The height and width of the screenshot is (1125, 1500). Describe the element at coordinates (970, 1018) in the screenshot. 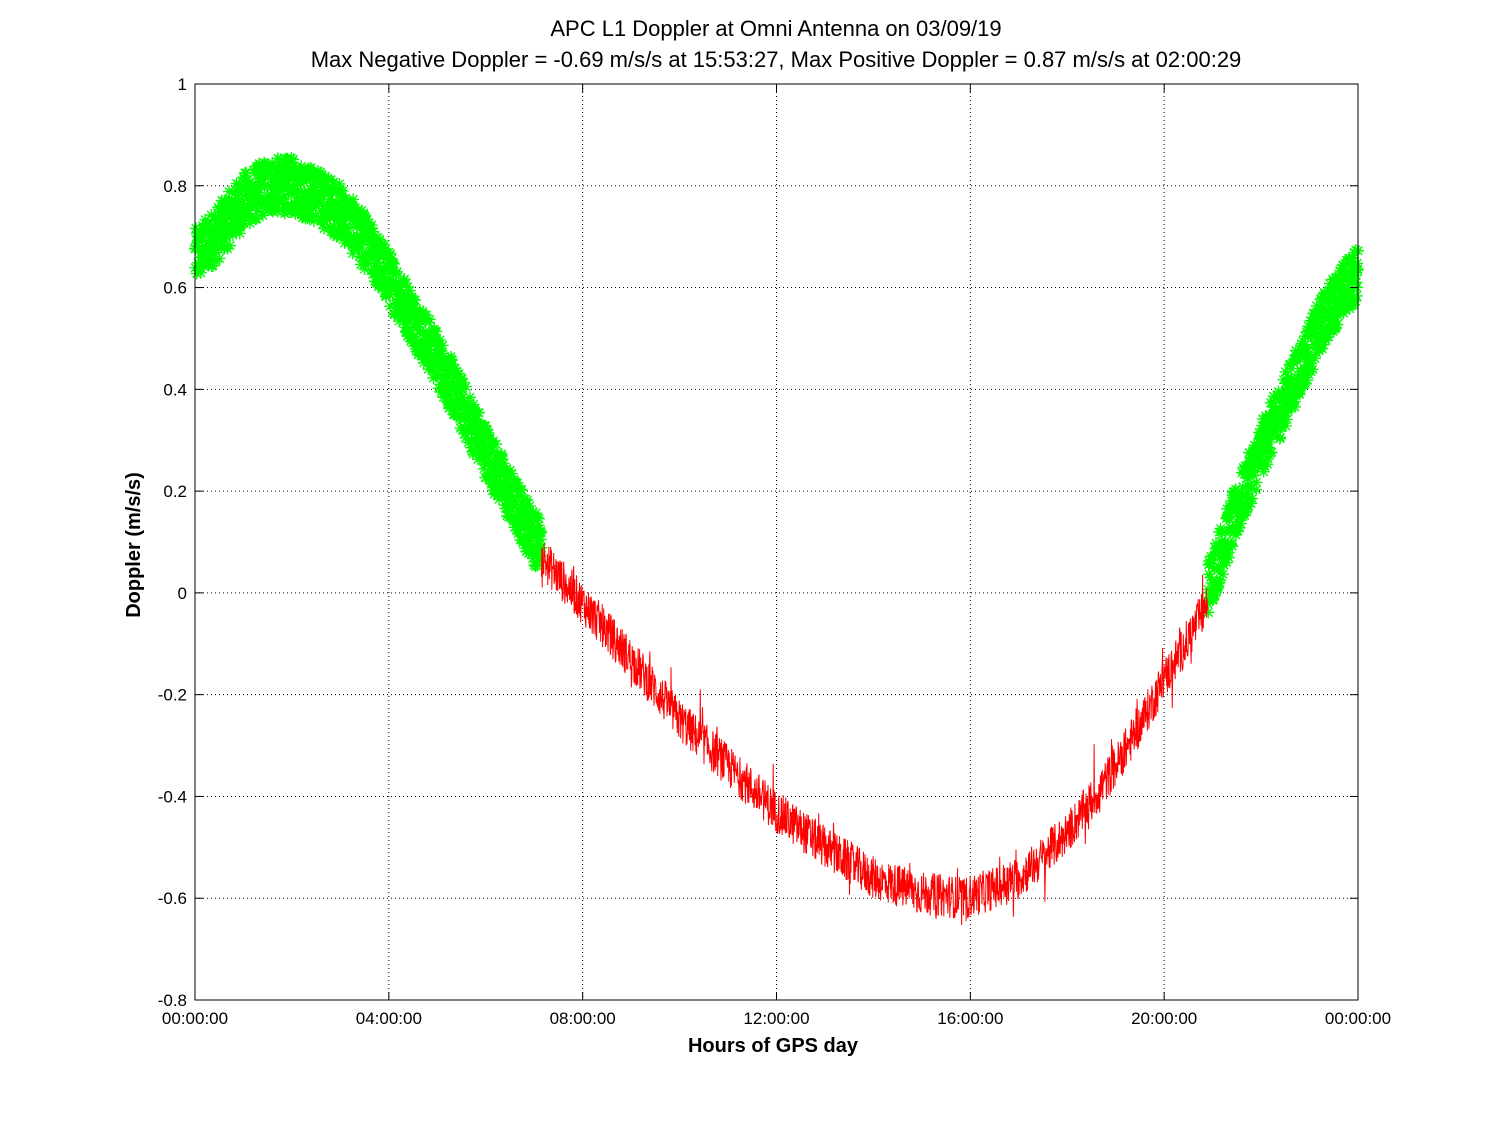

I see `x-tick-label: 16:00:00` at that location.